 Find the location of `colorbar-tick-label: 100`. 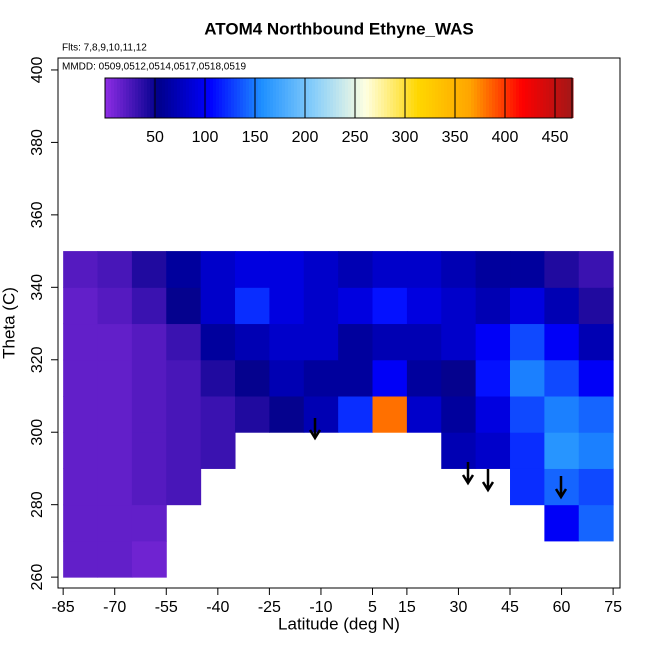

colorbar-tick-label: 100 is located at coordinates (205, 137).